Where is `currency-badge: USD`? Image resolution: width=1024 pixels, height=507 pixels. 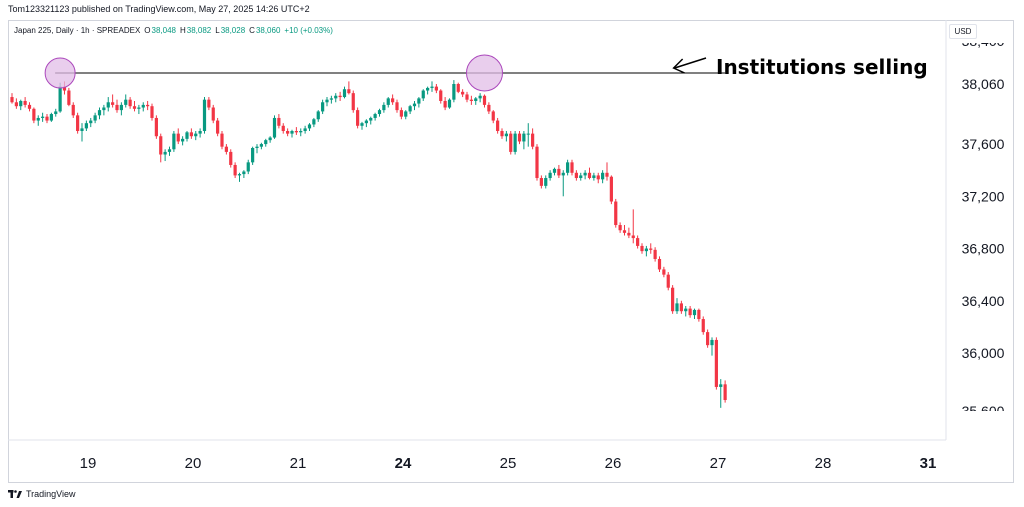
currency-badge: USD is located at coordinates (963, 31).